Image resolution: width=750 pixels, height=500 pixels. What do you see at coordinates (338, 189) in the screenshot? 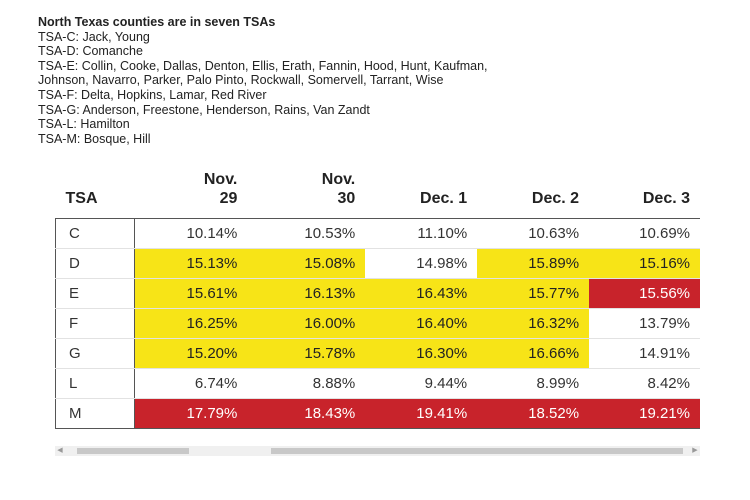
I see `column-header-nov-30: Nov. 30` at bounding box center [338, 189].